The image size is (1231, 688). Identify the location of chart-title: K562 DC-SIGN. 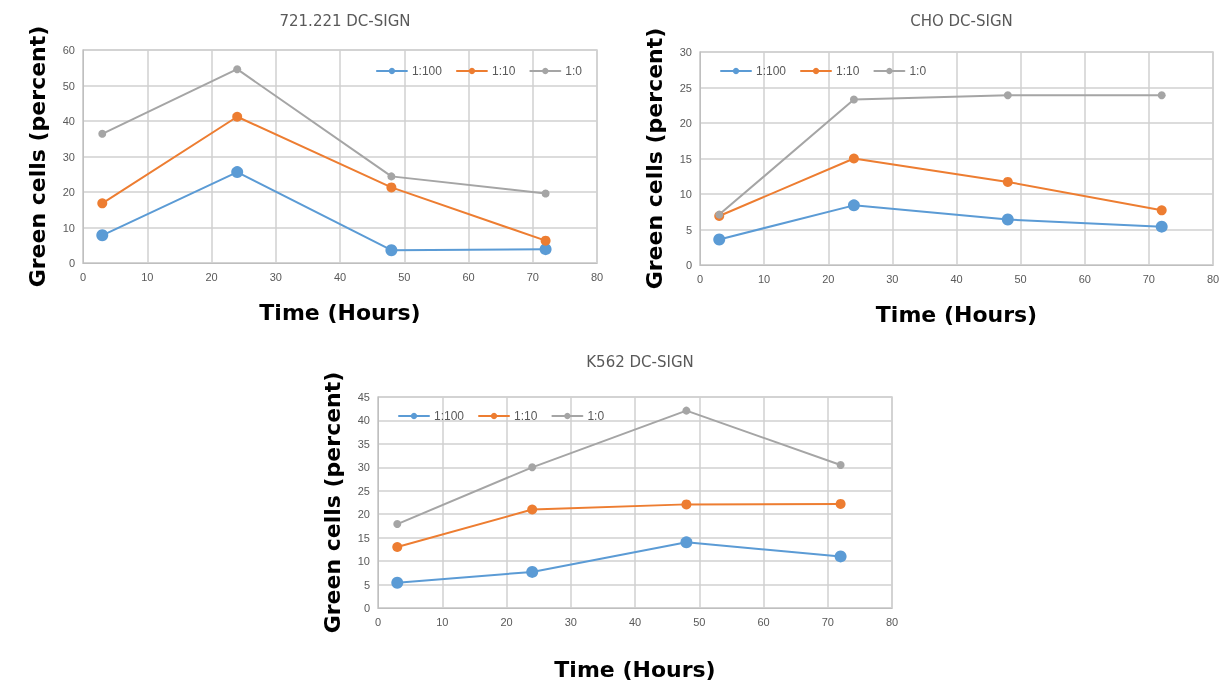
(640, 361).